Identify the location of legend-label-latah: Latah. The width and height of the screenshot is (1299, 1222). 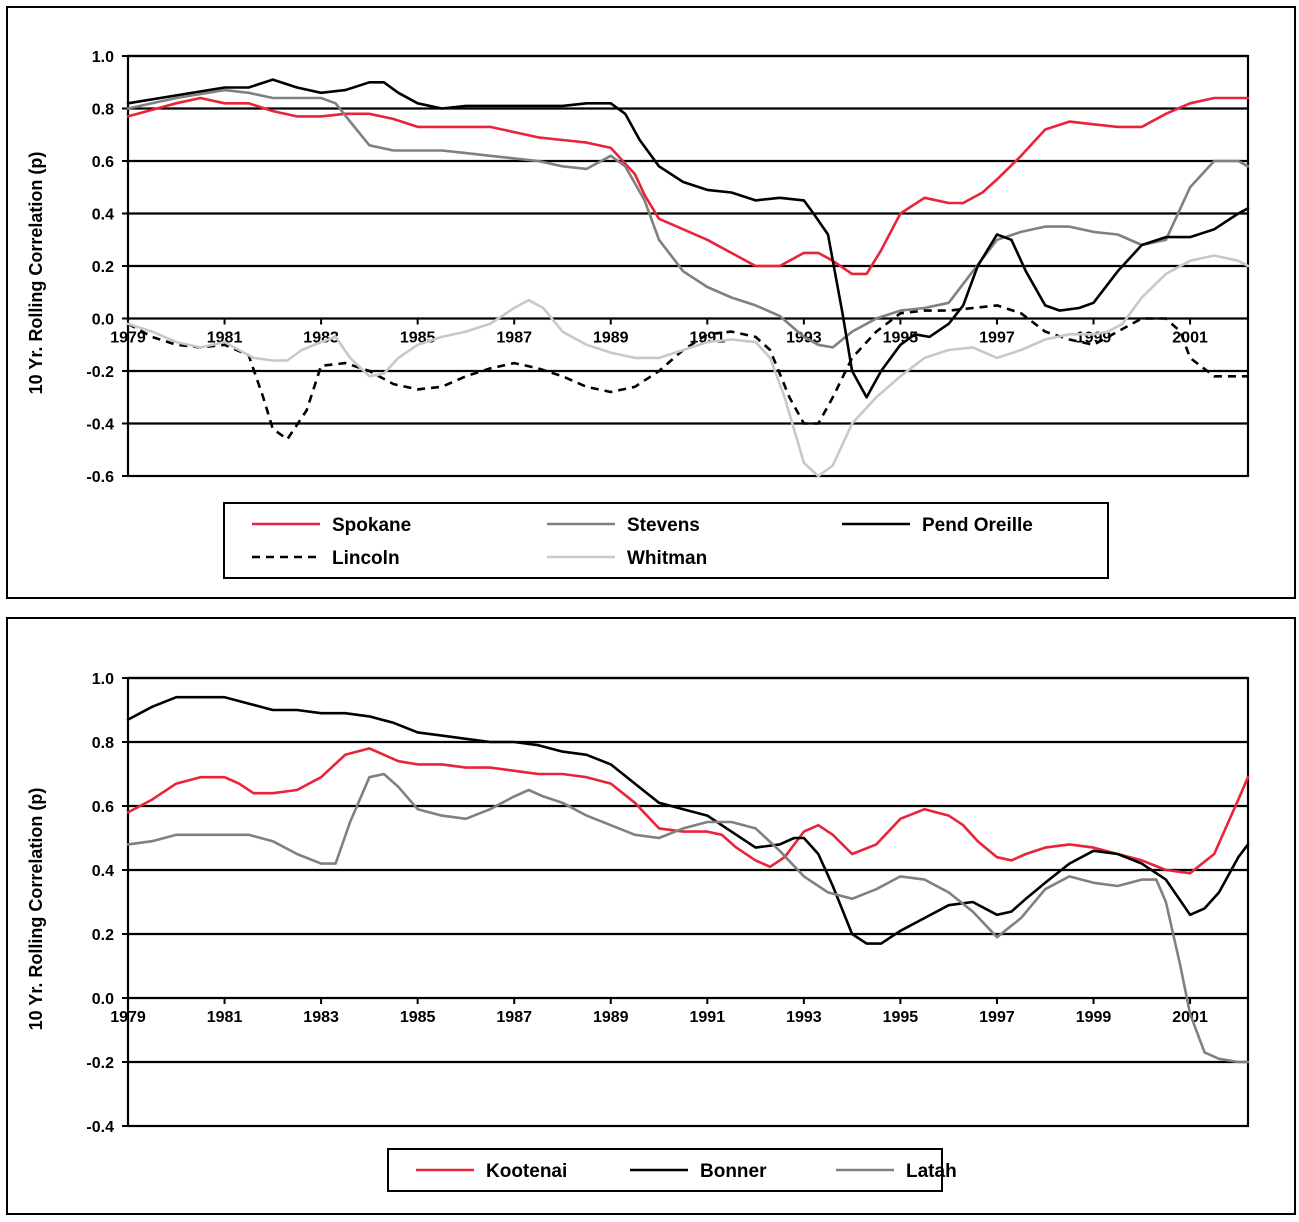
(931, 1171).